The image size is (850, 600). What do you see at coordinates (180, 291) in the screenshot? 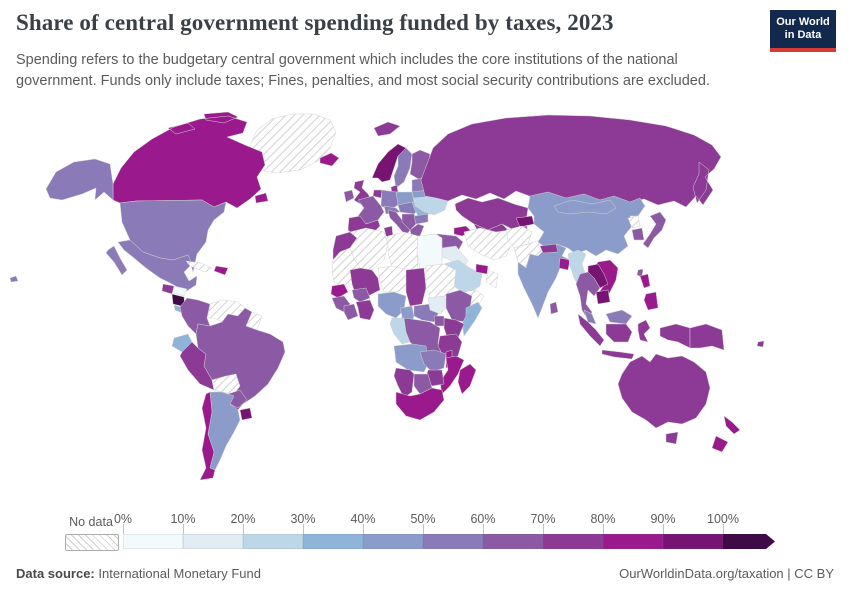
I see `map-region-honduras` at bounding box center [180, 291].